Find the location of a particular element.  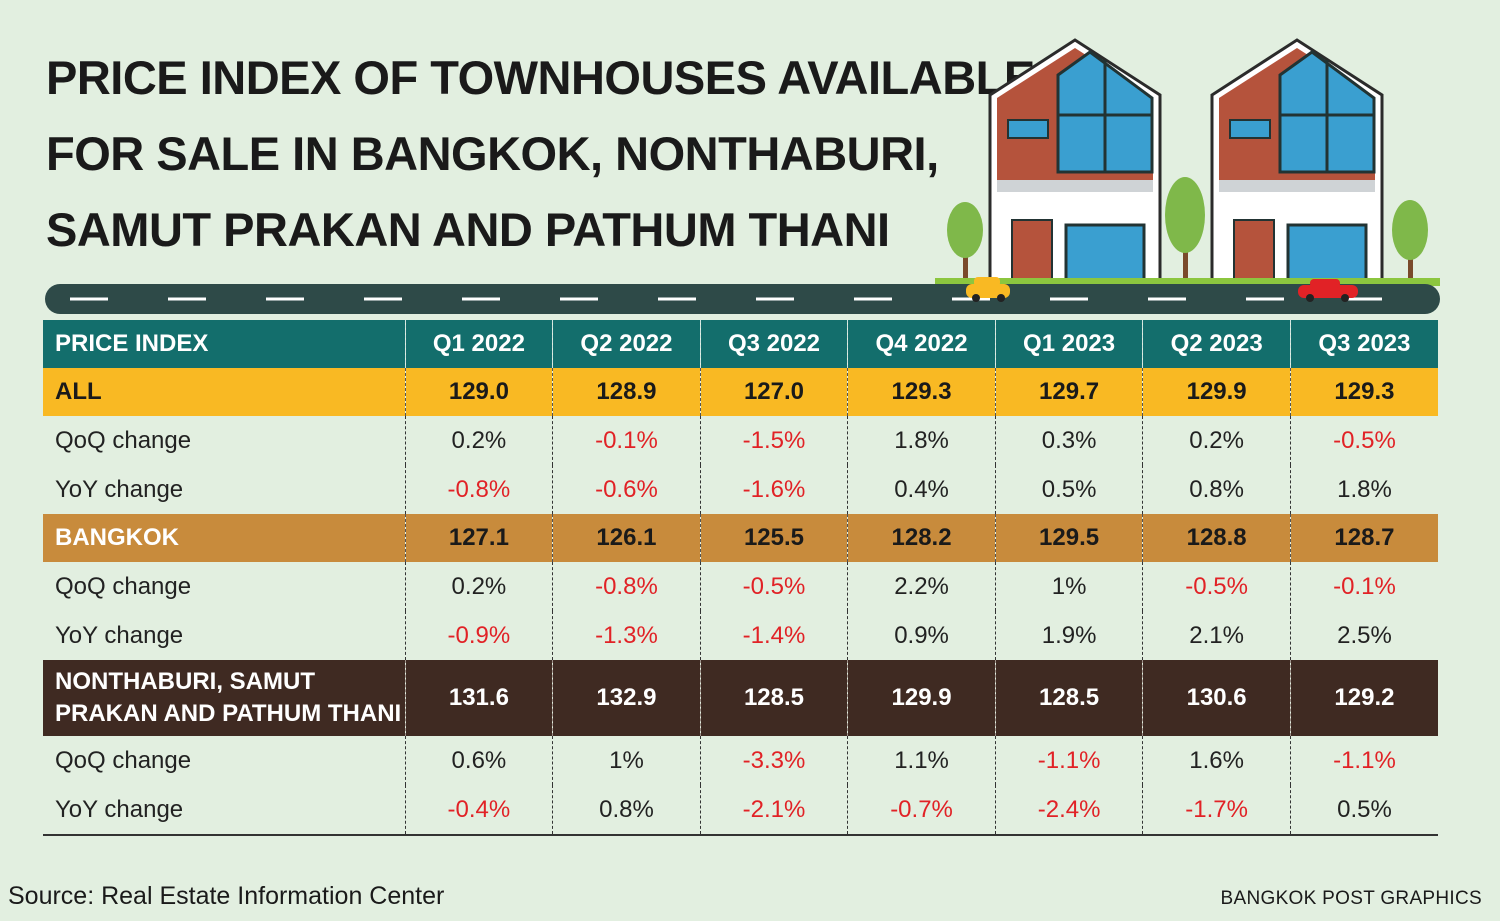

change-value: 0.4% is located at coordinates (921, 489).